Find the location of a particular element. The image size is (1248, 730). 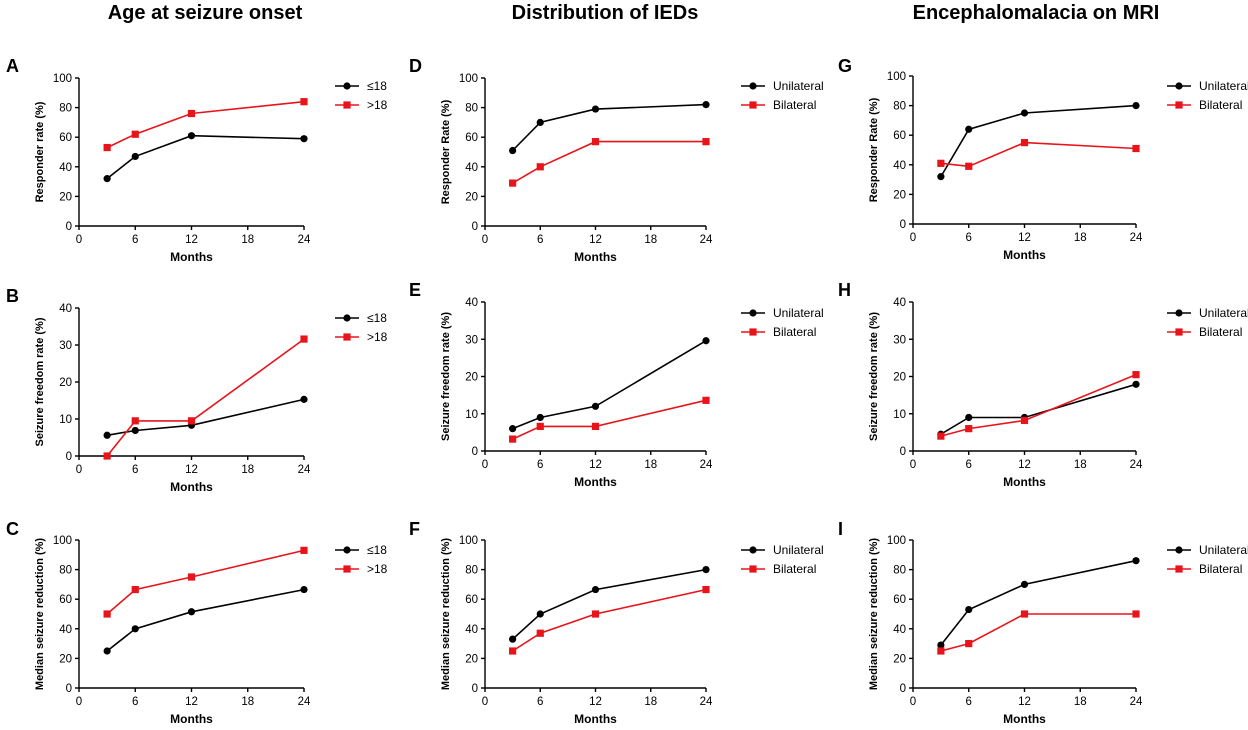

x-tick-label-g: 12 is located at coordinates (1024, 238).